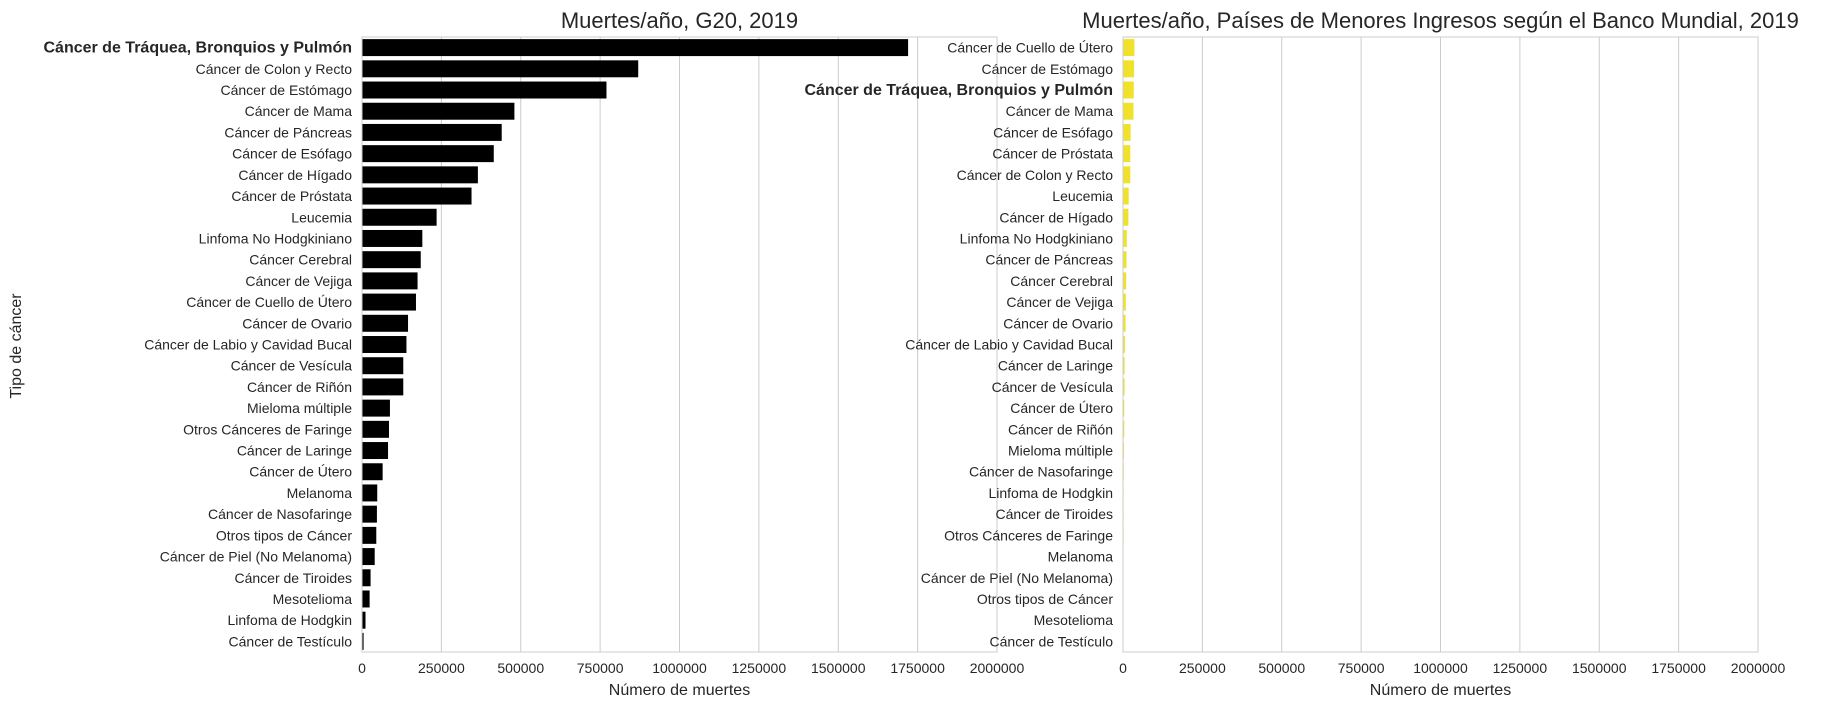 This screenshot has height=711, width=1834. I want to click on category-label: Cáncer de Estómago, so click(1047, 69).